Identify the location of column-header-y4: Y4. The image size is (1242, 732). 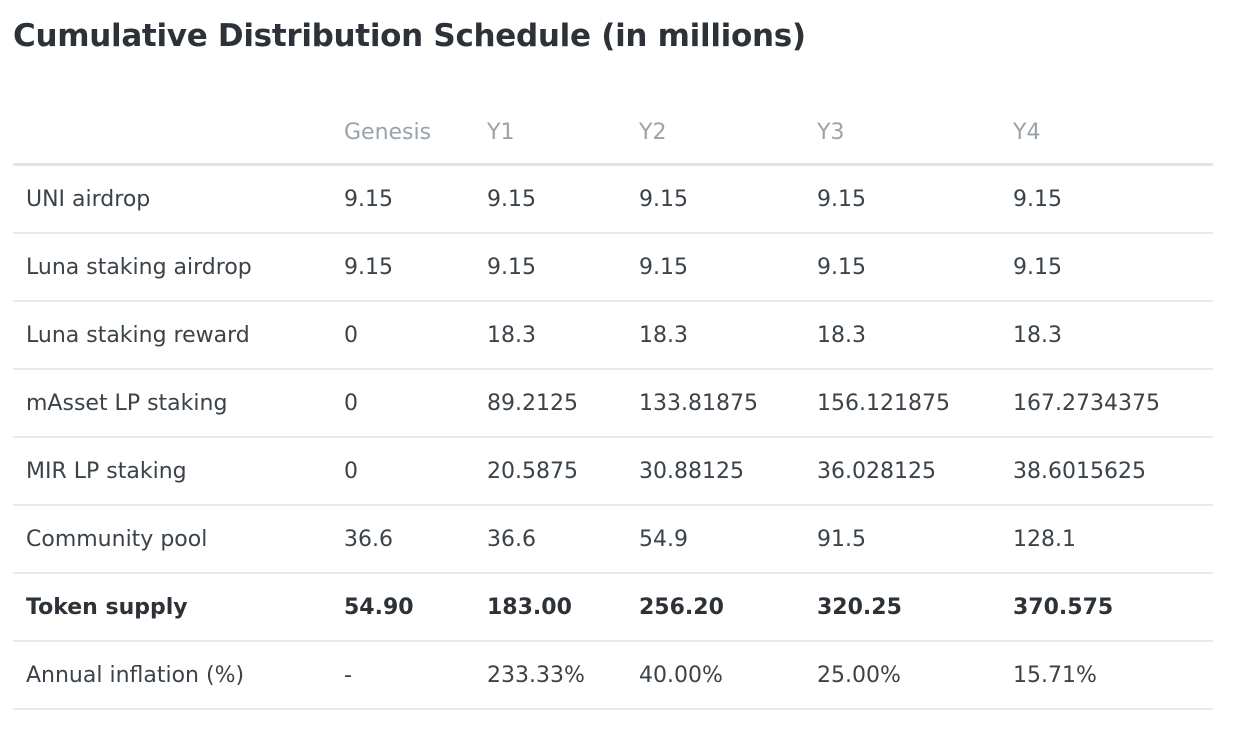
(1027, 132).